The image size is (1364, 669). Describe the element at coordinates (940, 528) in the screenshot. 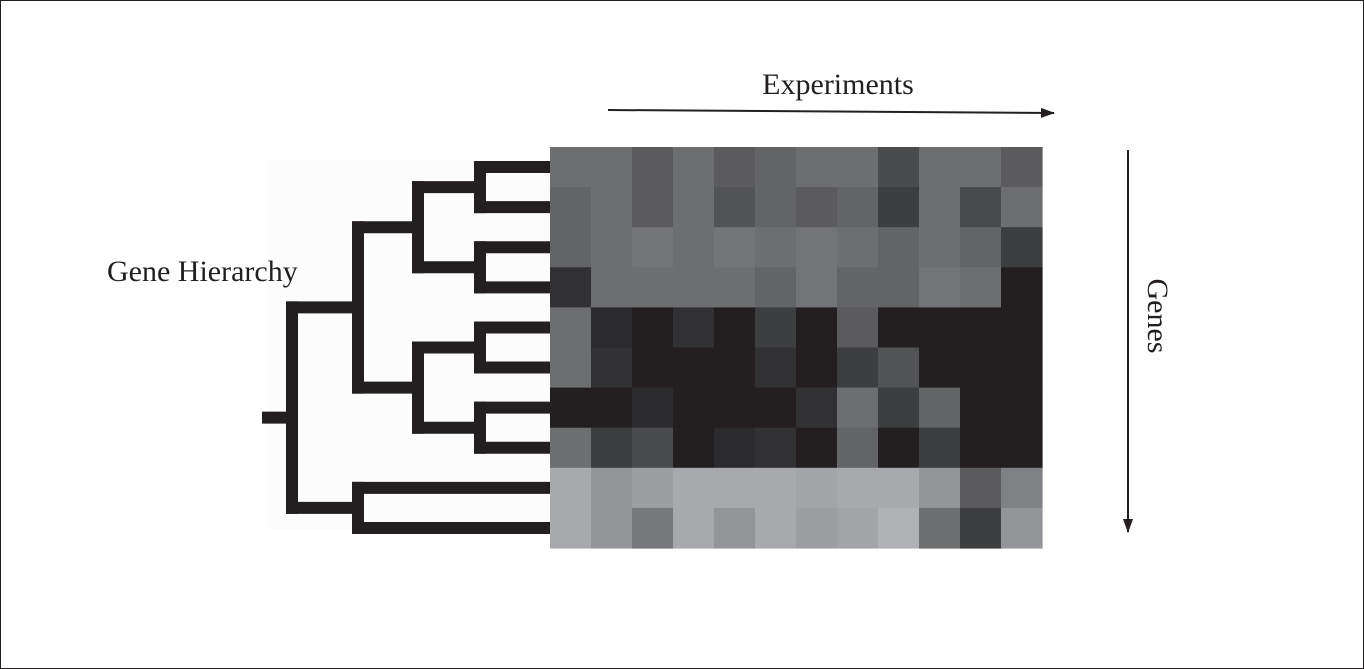

I see `heatmap-cell-r9-c9` at that location.